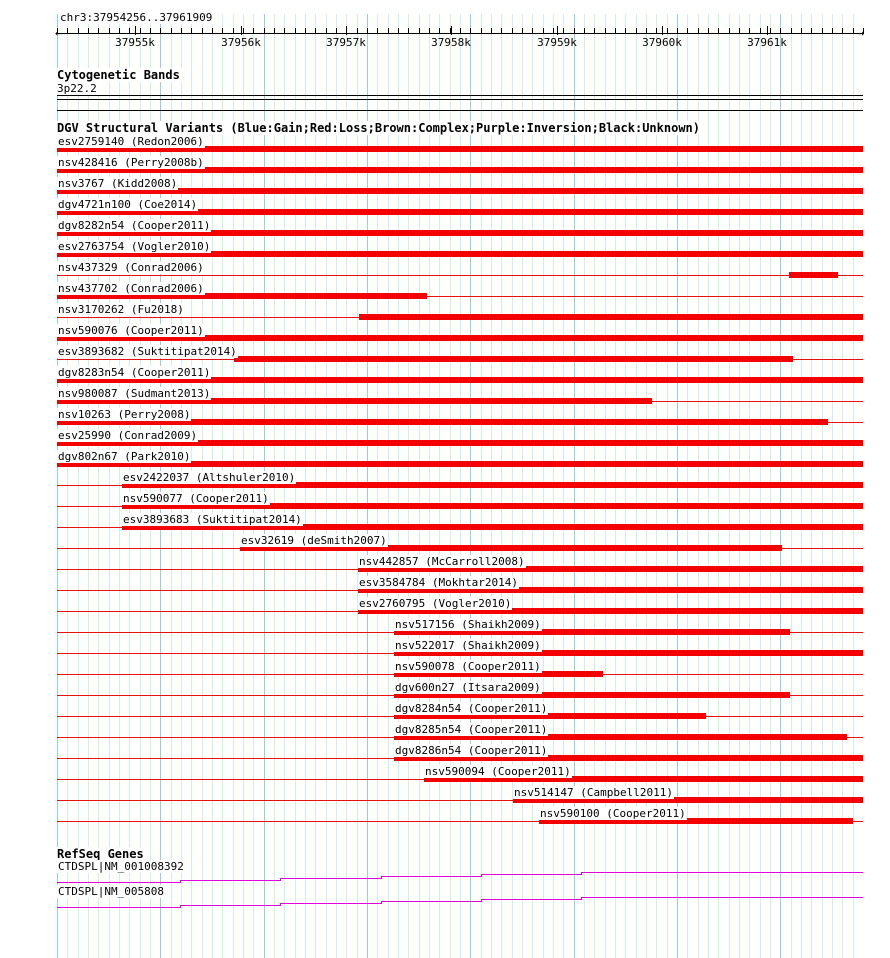 The height and width of the screenshot is (958, 890). Describe the element at coordinates (147, 351) in the screenshot. I see `variant-track-label: esv3893682 (Suktitipat2014)` at that location.